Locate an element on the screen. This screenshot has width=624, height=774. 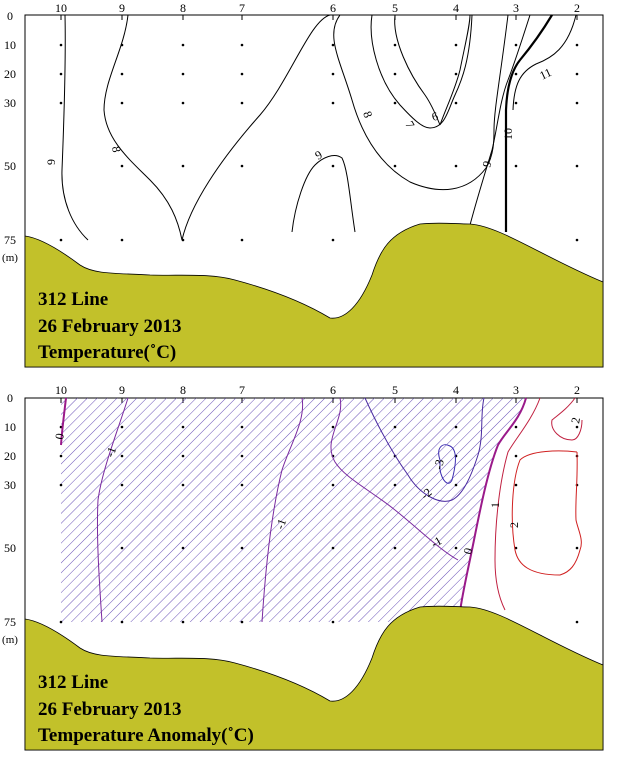
contour-line-9-mid is located at coordinates (323, 194).